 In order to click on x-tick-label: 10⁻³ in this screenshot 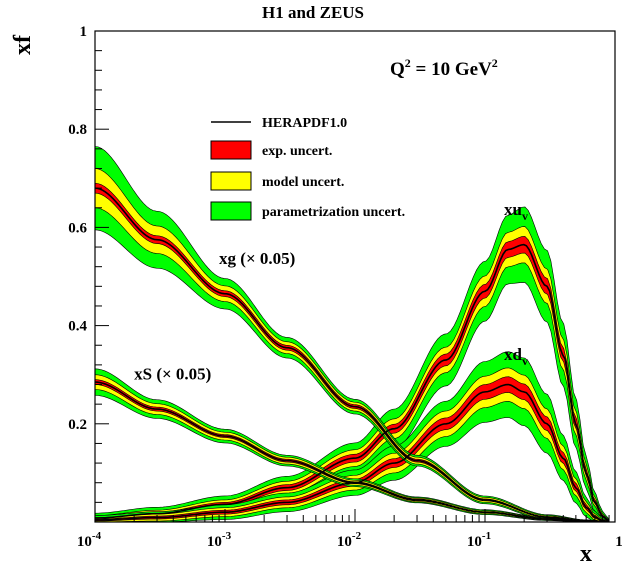, I will do `click(219, 540)`.